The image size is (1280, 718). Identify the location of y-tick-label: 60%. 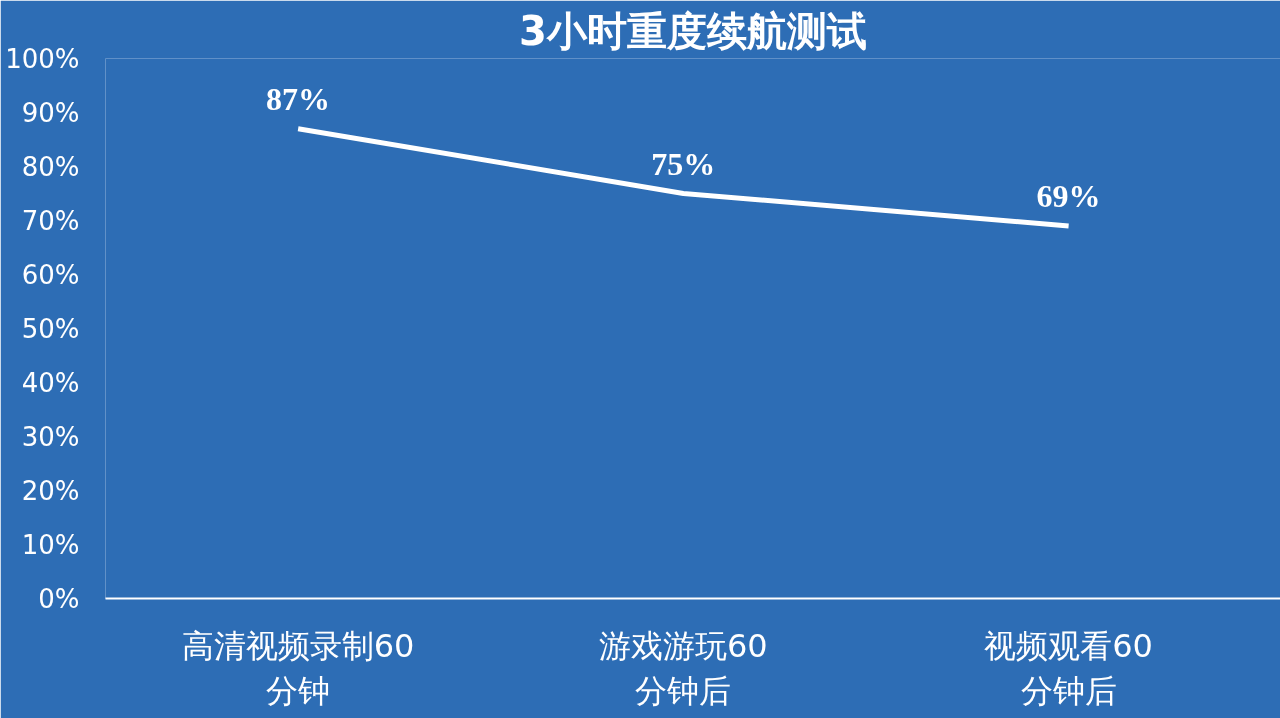
(50, 274).